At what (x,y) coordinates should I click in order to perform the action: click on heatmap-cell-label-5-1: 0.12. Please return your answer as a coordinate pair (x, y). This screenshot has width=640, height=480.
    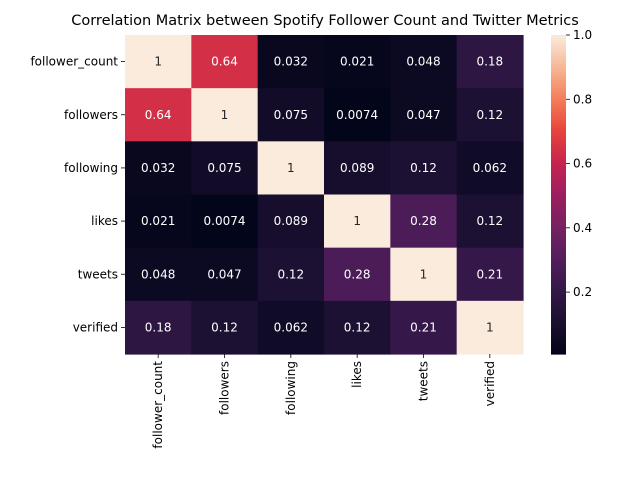
    Looking at the image, I should click on (224, 327).